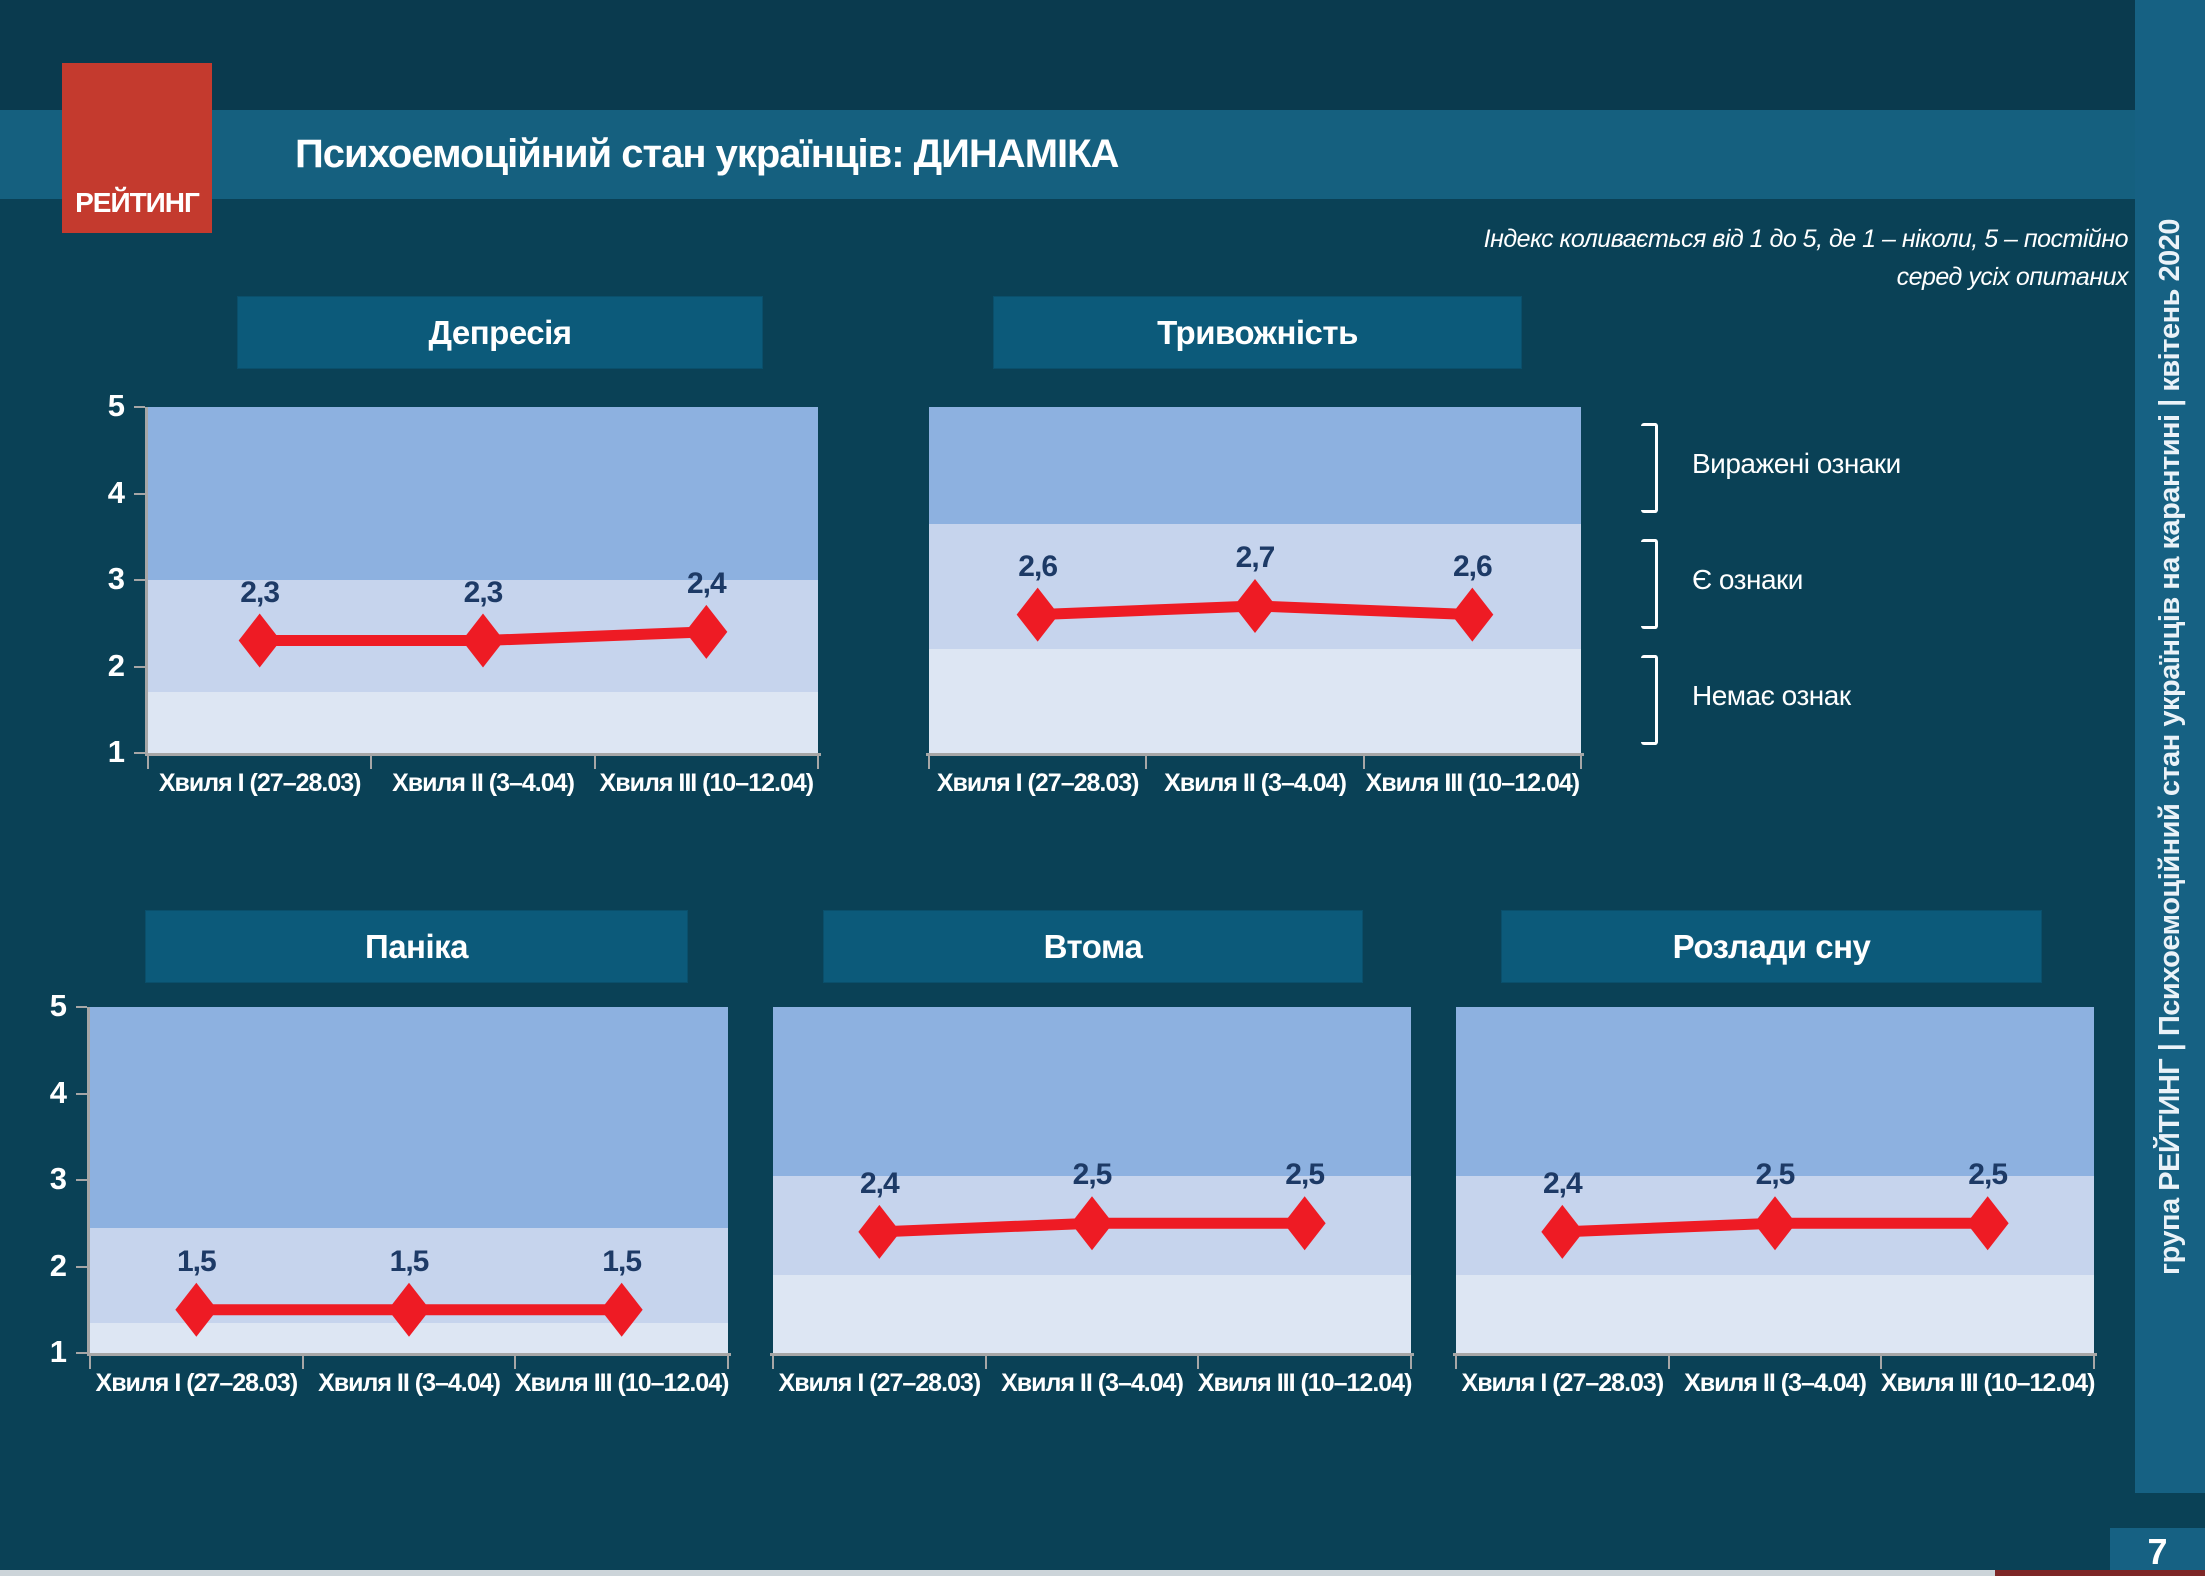 This screenshot has width=2205, height=1576. I want to click on data-point-label: 2,7, so click(1255, 557).